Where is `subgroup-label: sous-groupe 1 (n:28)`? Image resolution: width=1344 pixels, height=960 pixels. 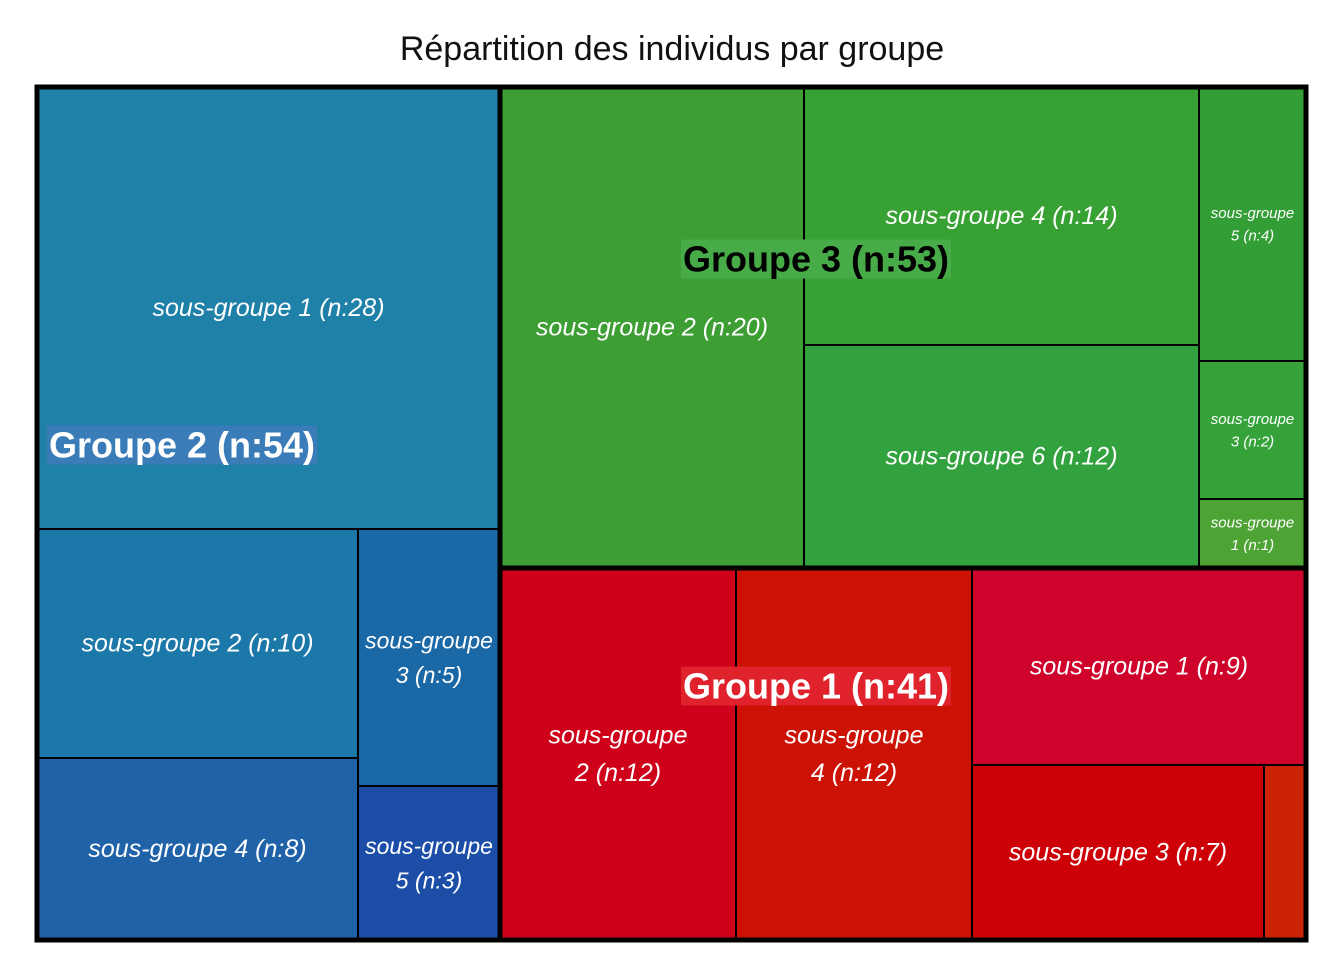
subgroup-label: sous-groupe 1 (n:28) is located at coordinates (268, 308).